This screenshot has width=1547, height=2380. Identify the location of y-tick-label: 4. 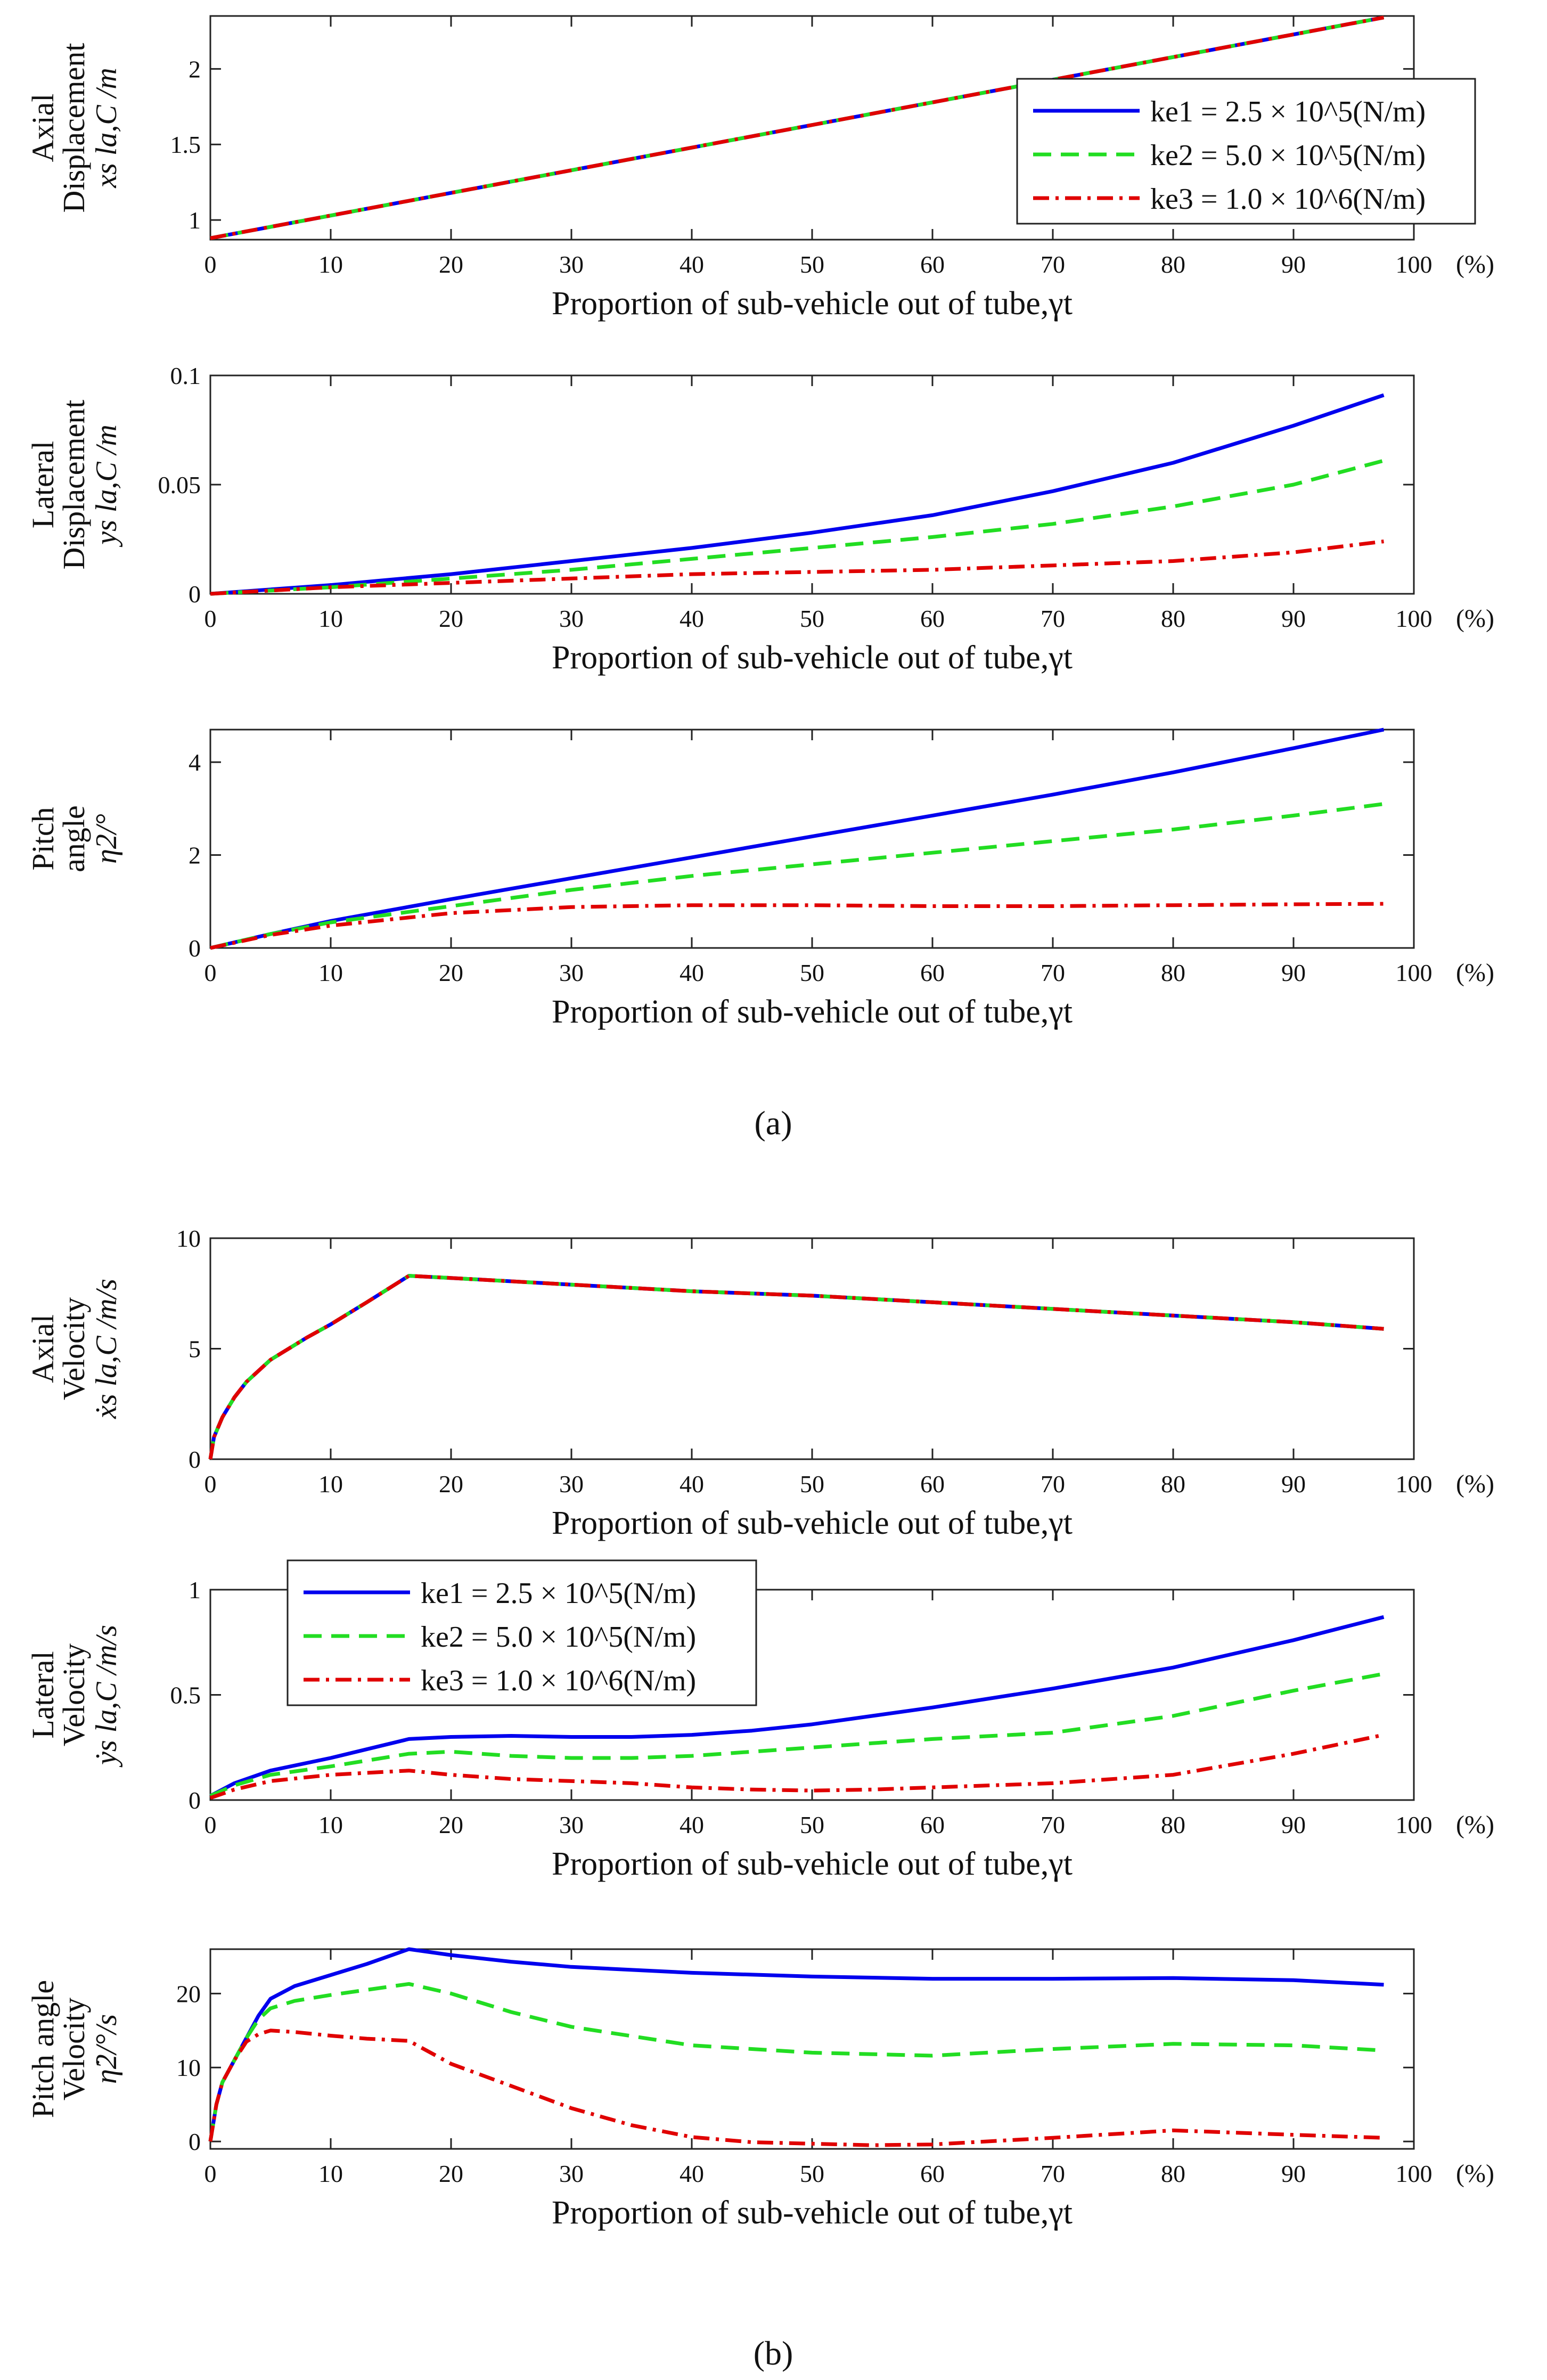
(195, 762).